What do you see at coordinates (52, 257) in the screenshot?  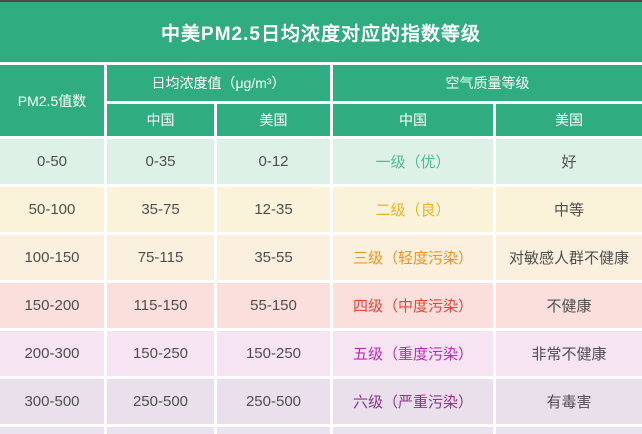 I see `pm25-range-cell: 100-150` at bounding box center [52, 257].